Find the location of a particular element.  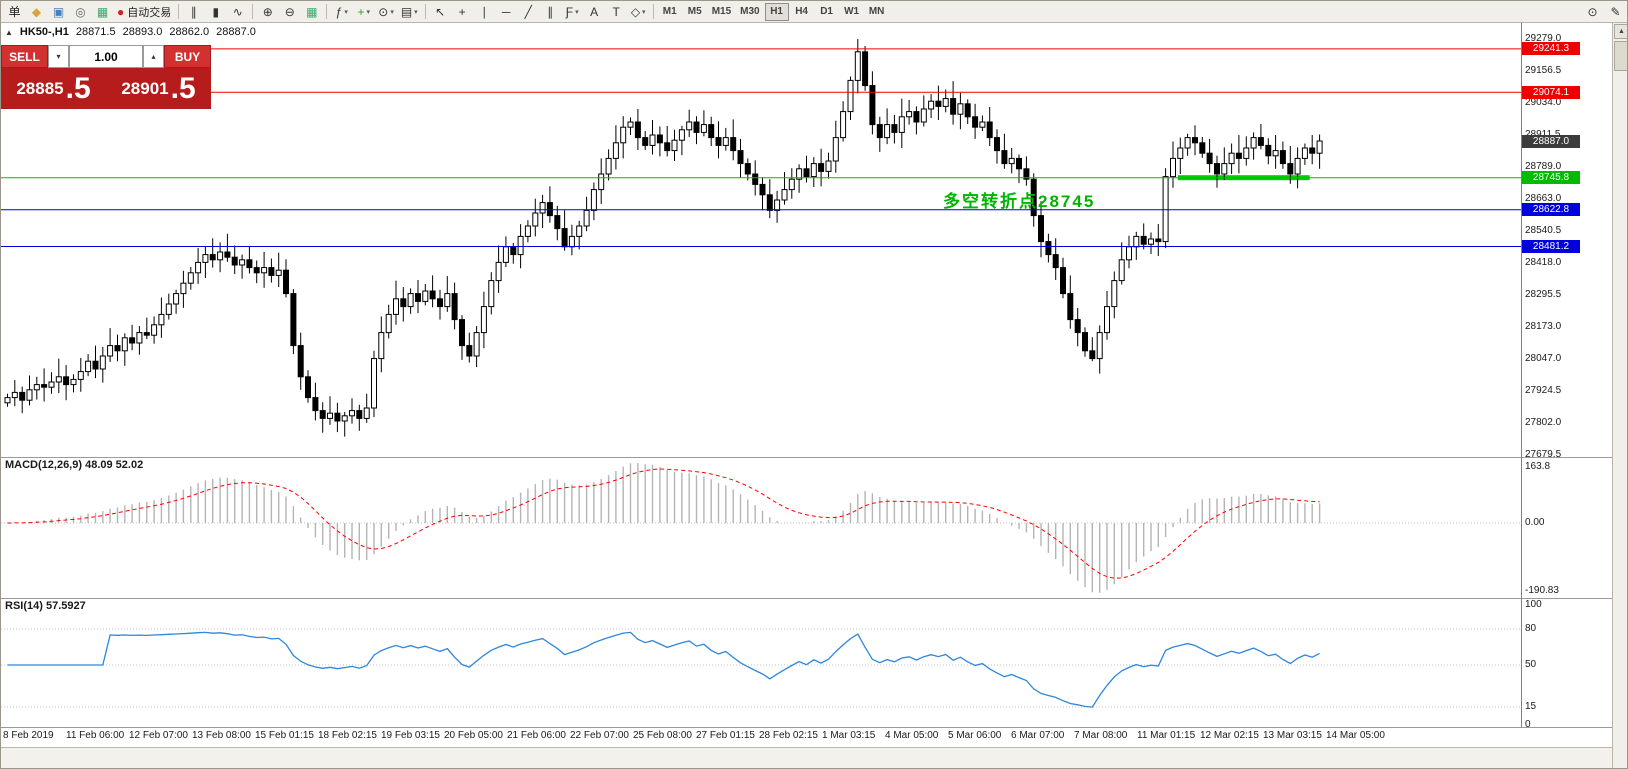

fibonacci-button: Ƒ ▾ is located at coordinates (572, 11).